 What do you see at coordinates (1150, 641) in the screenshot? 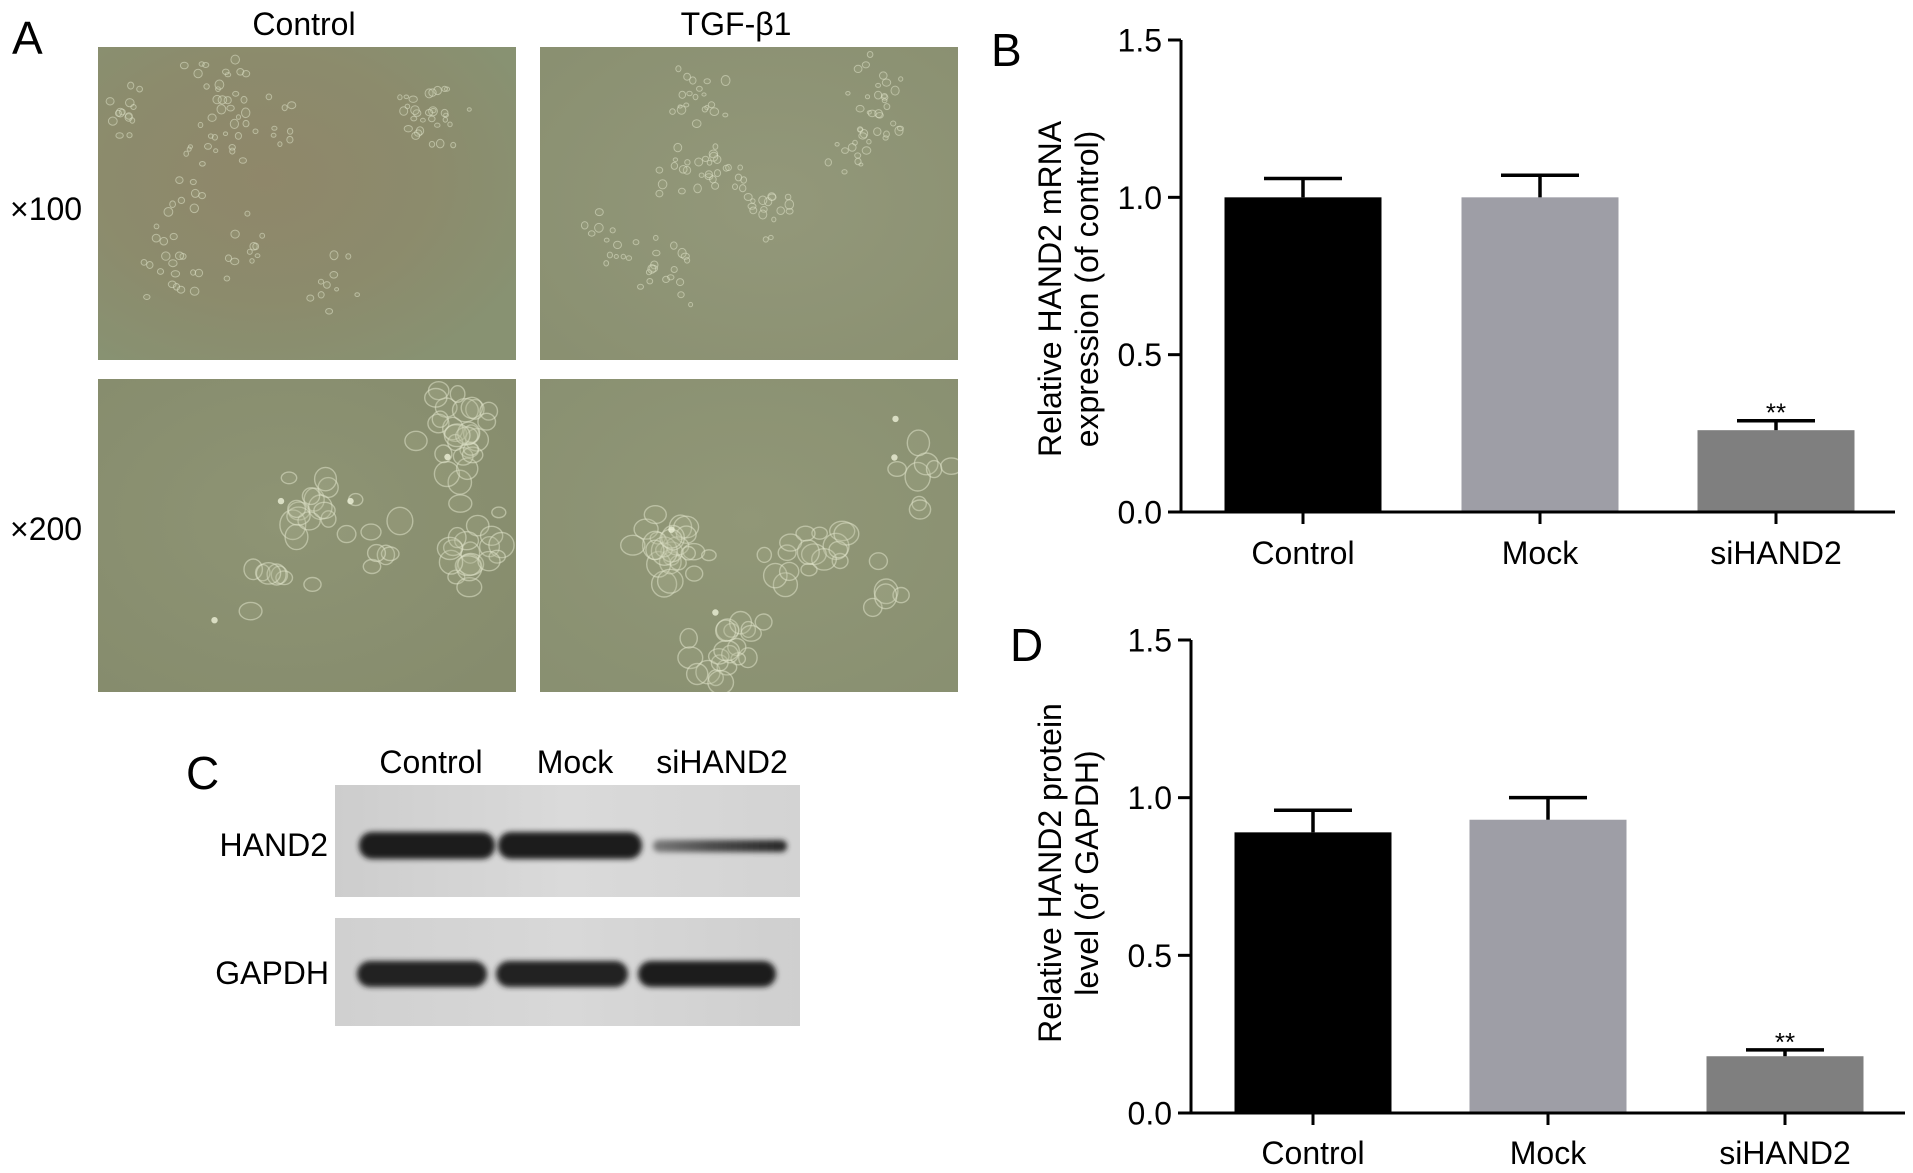
I see `y-tick-label: 1.5` at bounding box center [1150, 641].